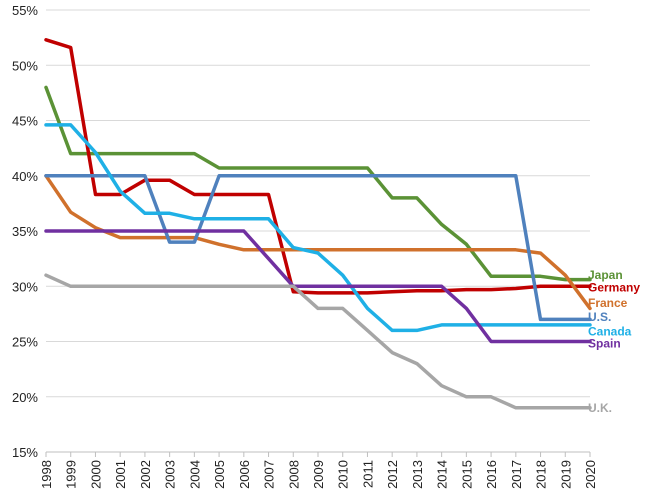 Image resolution: width=650 pixels, height=500 pixels. Describe the element at coordinates (244, 474) in the screenshot. I see `x-tick-label: 2006` at that location.